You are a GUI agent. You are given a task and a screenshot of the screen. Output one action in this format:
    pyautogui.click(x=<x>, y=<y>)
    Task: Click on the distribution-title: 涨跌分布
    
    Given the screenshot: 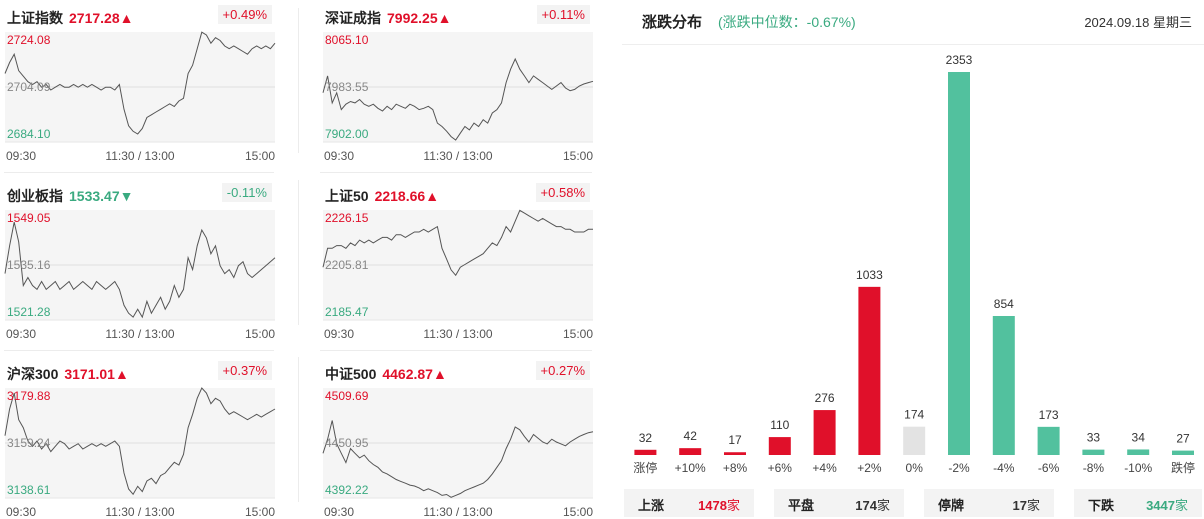 What is the action you would take?
    pyautogui.click(x=672, y=22)
    